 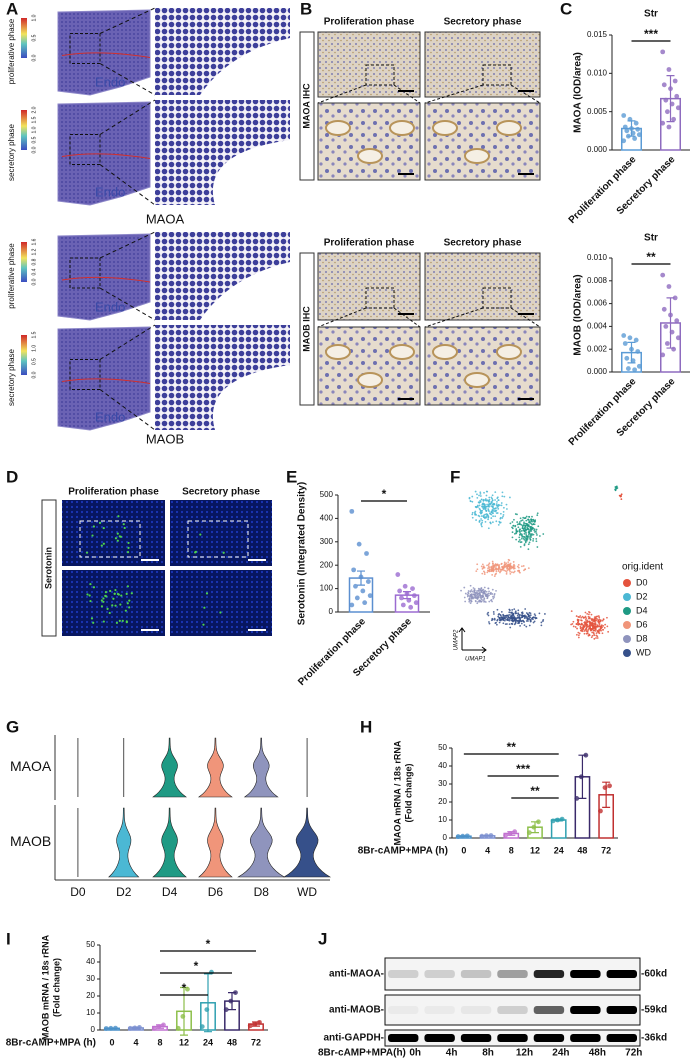 What do you see at coordinates (34, 129) in the screenshot?
I see `colorbar-label: 1.0` at bounding box center [34, 129].